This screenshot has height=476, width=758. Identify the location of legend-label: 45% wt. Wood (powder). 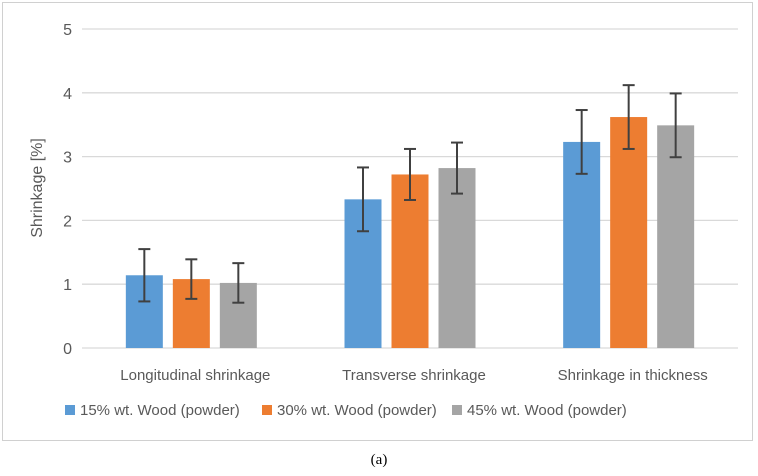
(547, 410).